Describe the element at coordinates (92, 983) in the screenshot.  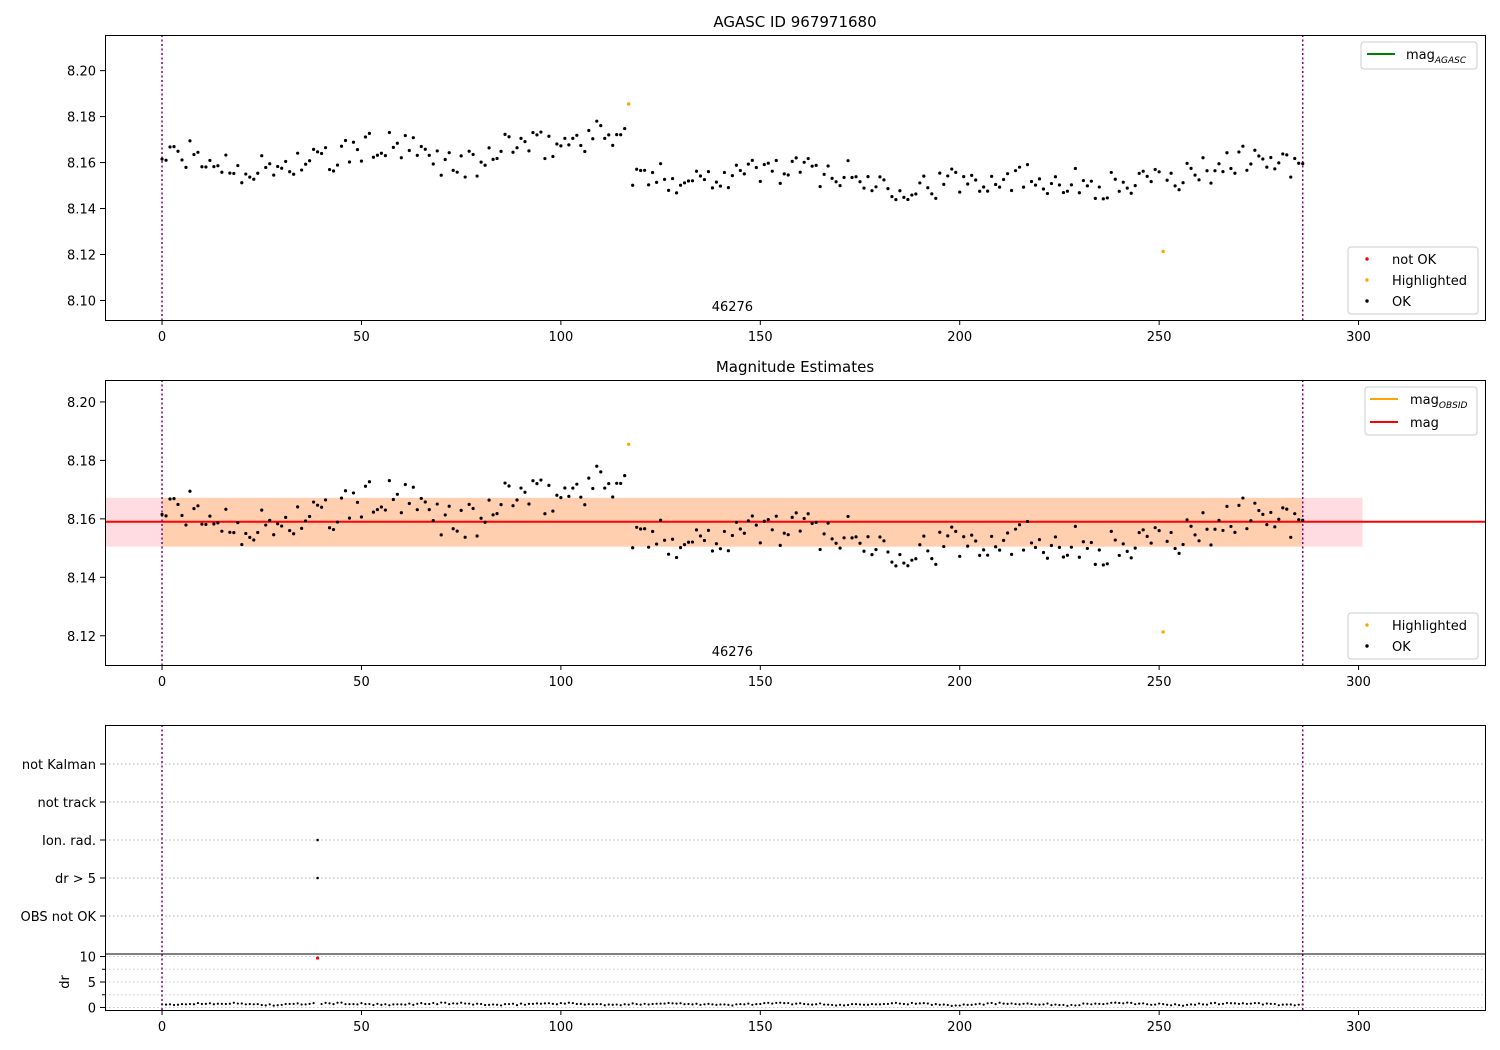
I see `dr-y-tick-label: 5` at that location.